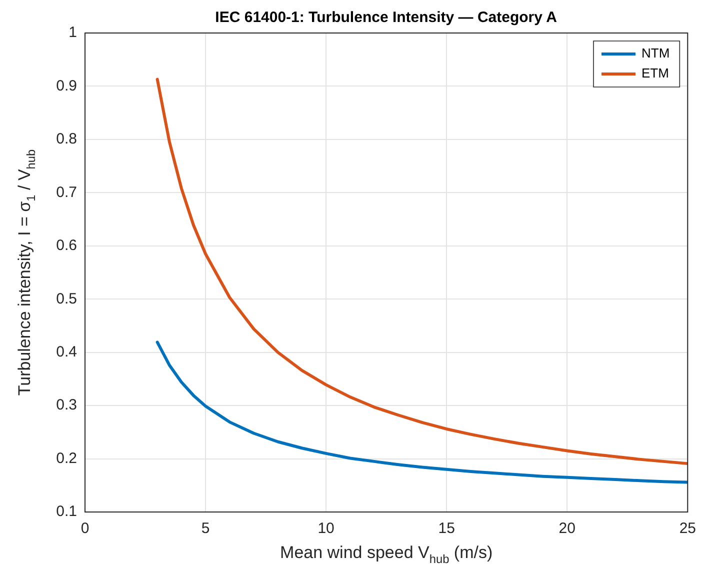  What do you see at coordinates (66, 351) in the screenshot?
I see `y-tick-label: 0.4` at bounding box center [66, 351].